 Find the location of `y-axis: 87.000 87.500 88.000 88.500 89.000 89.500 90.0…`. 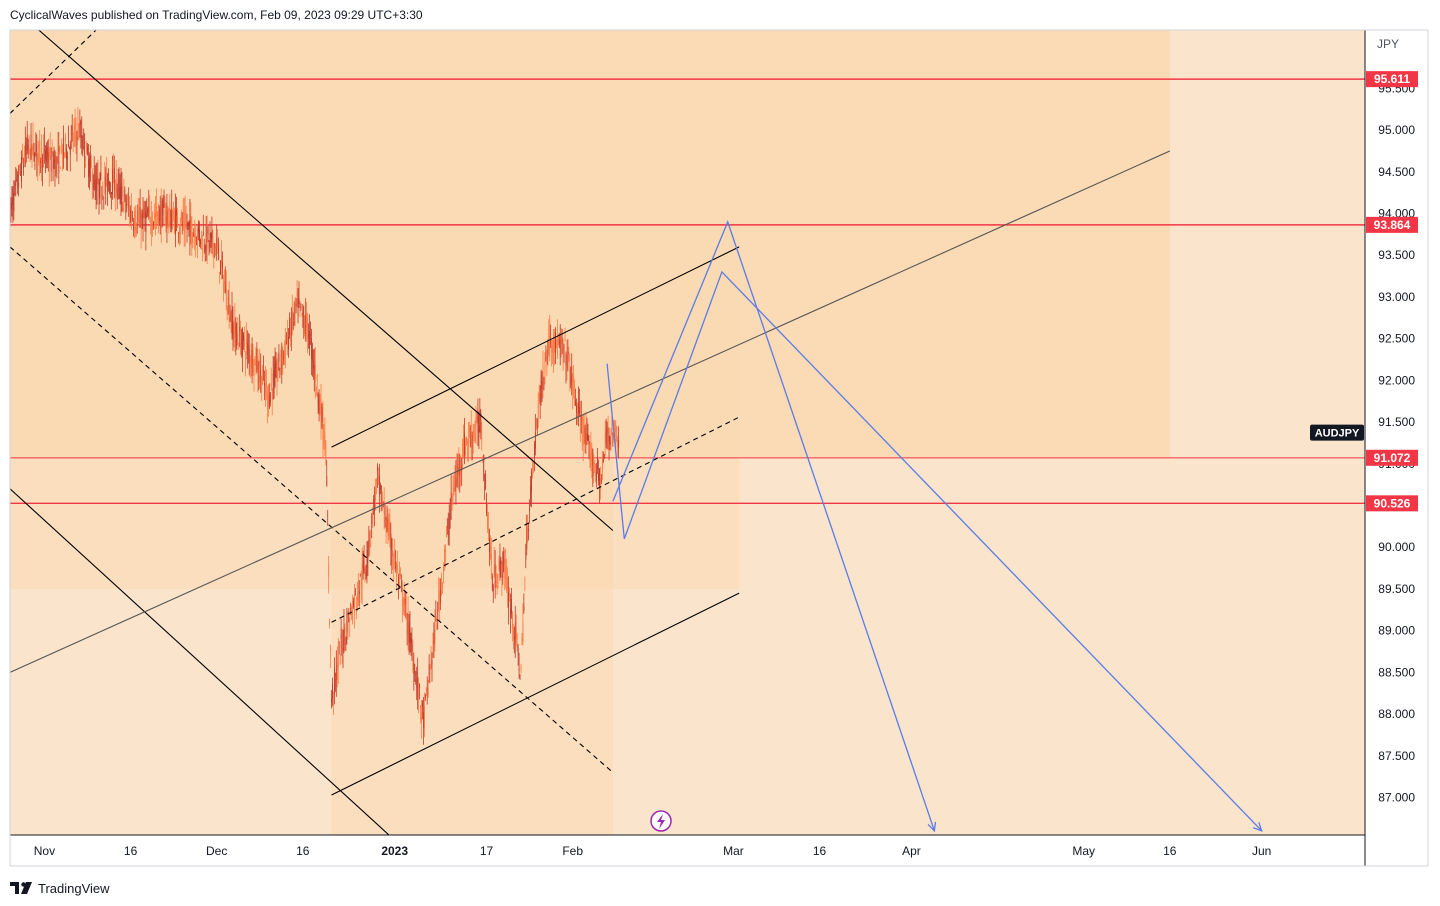

y-axis: 87.000 87.500 88.000 88.500 89.000 89.500 90.0… is located at coordinates (1396, 442).